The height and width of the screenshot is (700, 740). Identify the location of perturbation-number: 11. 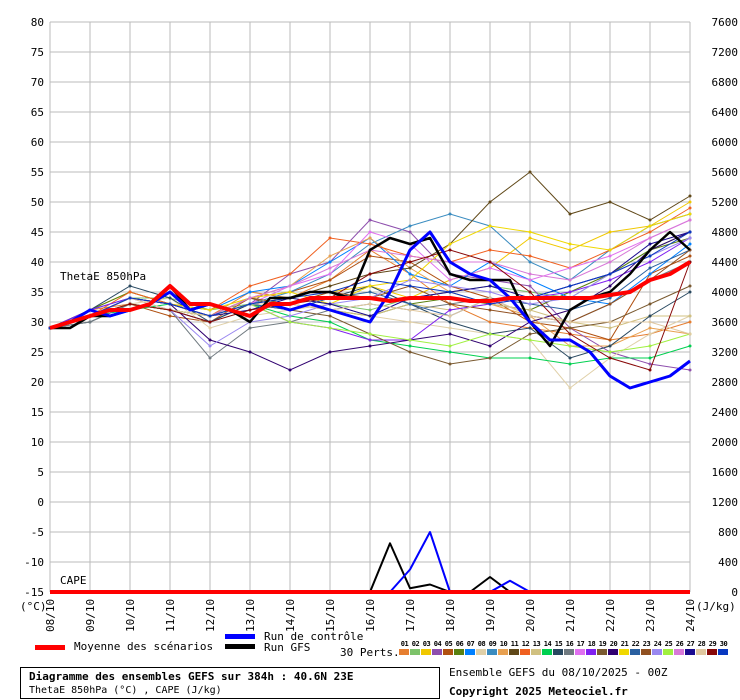
(514, 644).